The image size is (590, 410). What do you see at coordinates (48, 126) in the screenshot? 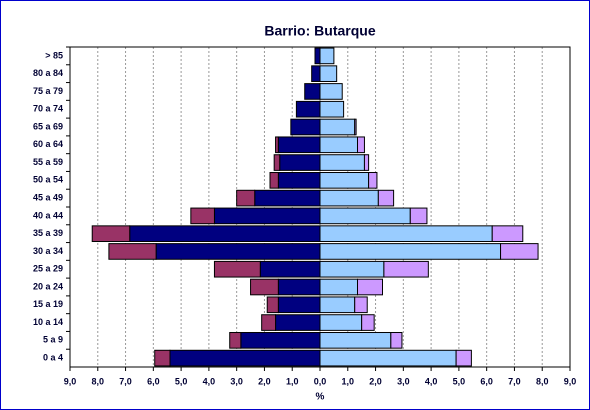
I see `y-tick-label: 65 a 69` at bounding box center [48, 126].